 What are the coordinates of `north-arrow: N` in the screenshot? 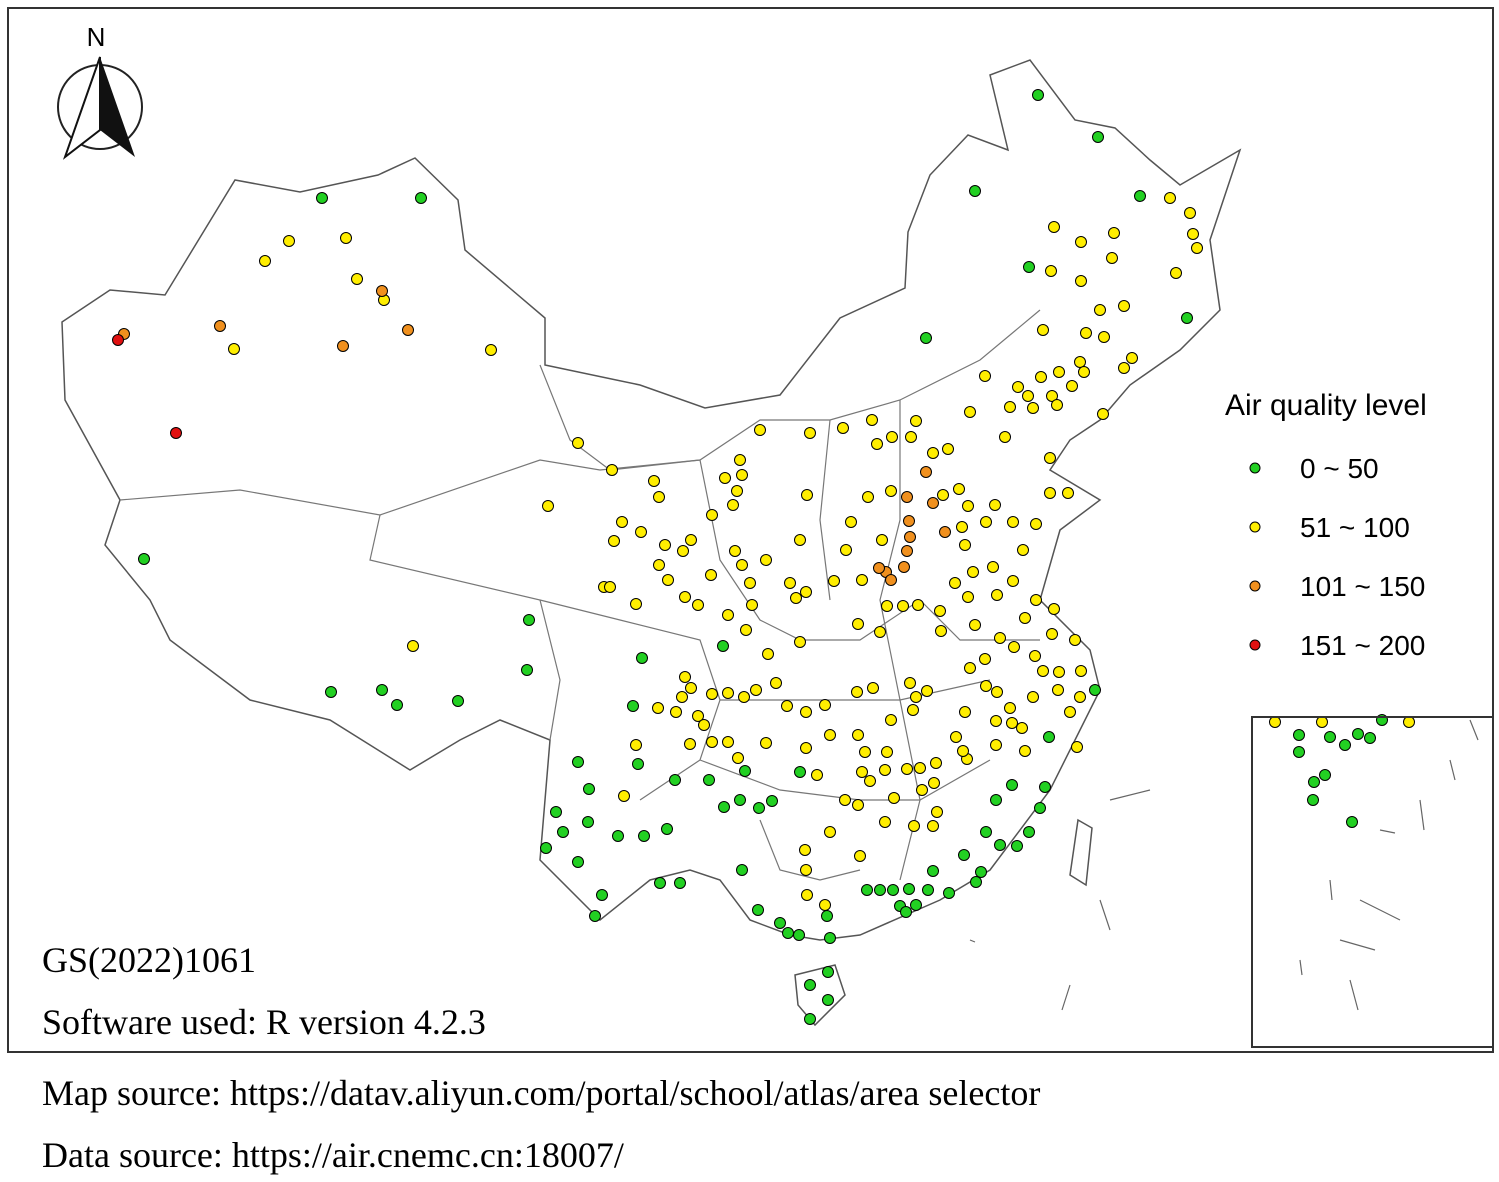 It's located at (100, 91).